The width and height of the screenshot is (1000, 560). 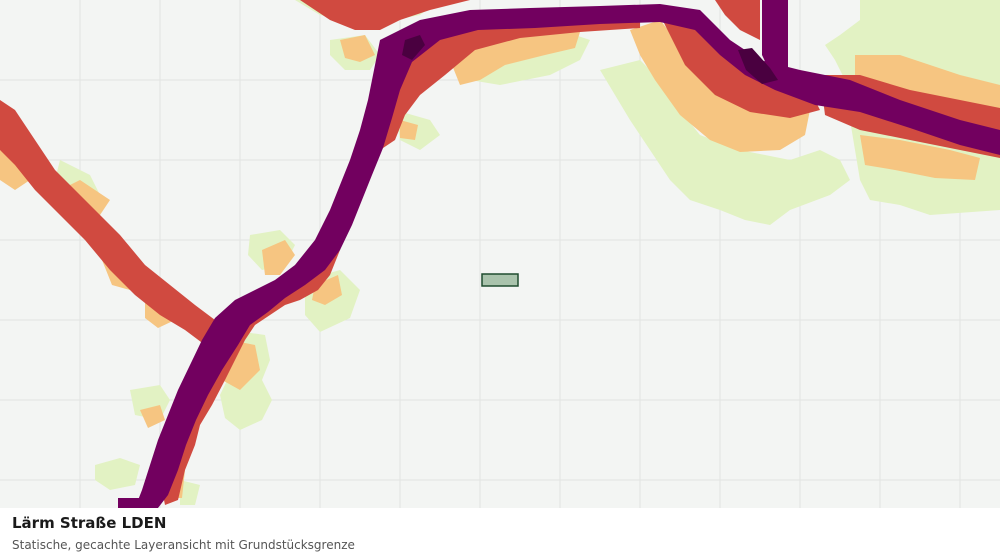 What do you see at coordinates (500, 280) in the screenshot?
I see `property-parcel` at bounding box center [500, 280].